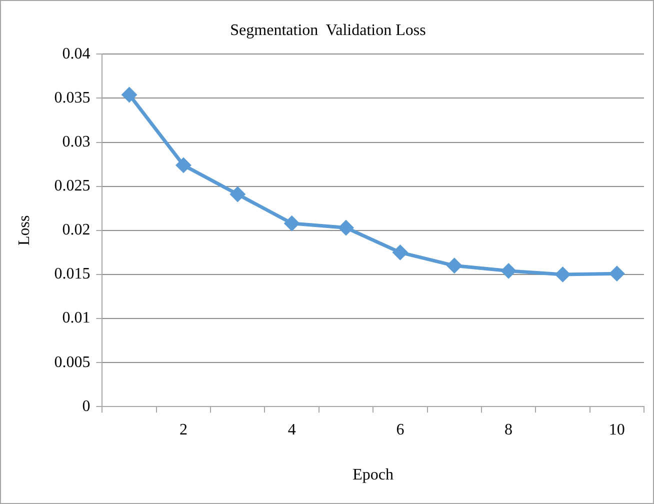 This screenshot has height=504, width=654. I want to click on y-tick-label: 0.035, so click(72, 97).